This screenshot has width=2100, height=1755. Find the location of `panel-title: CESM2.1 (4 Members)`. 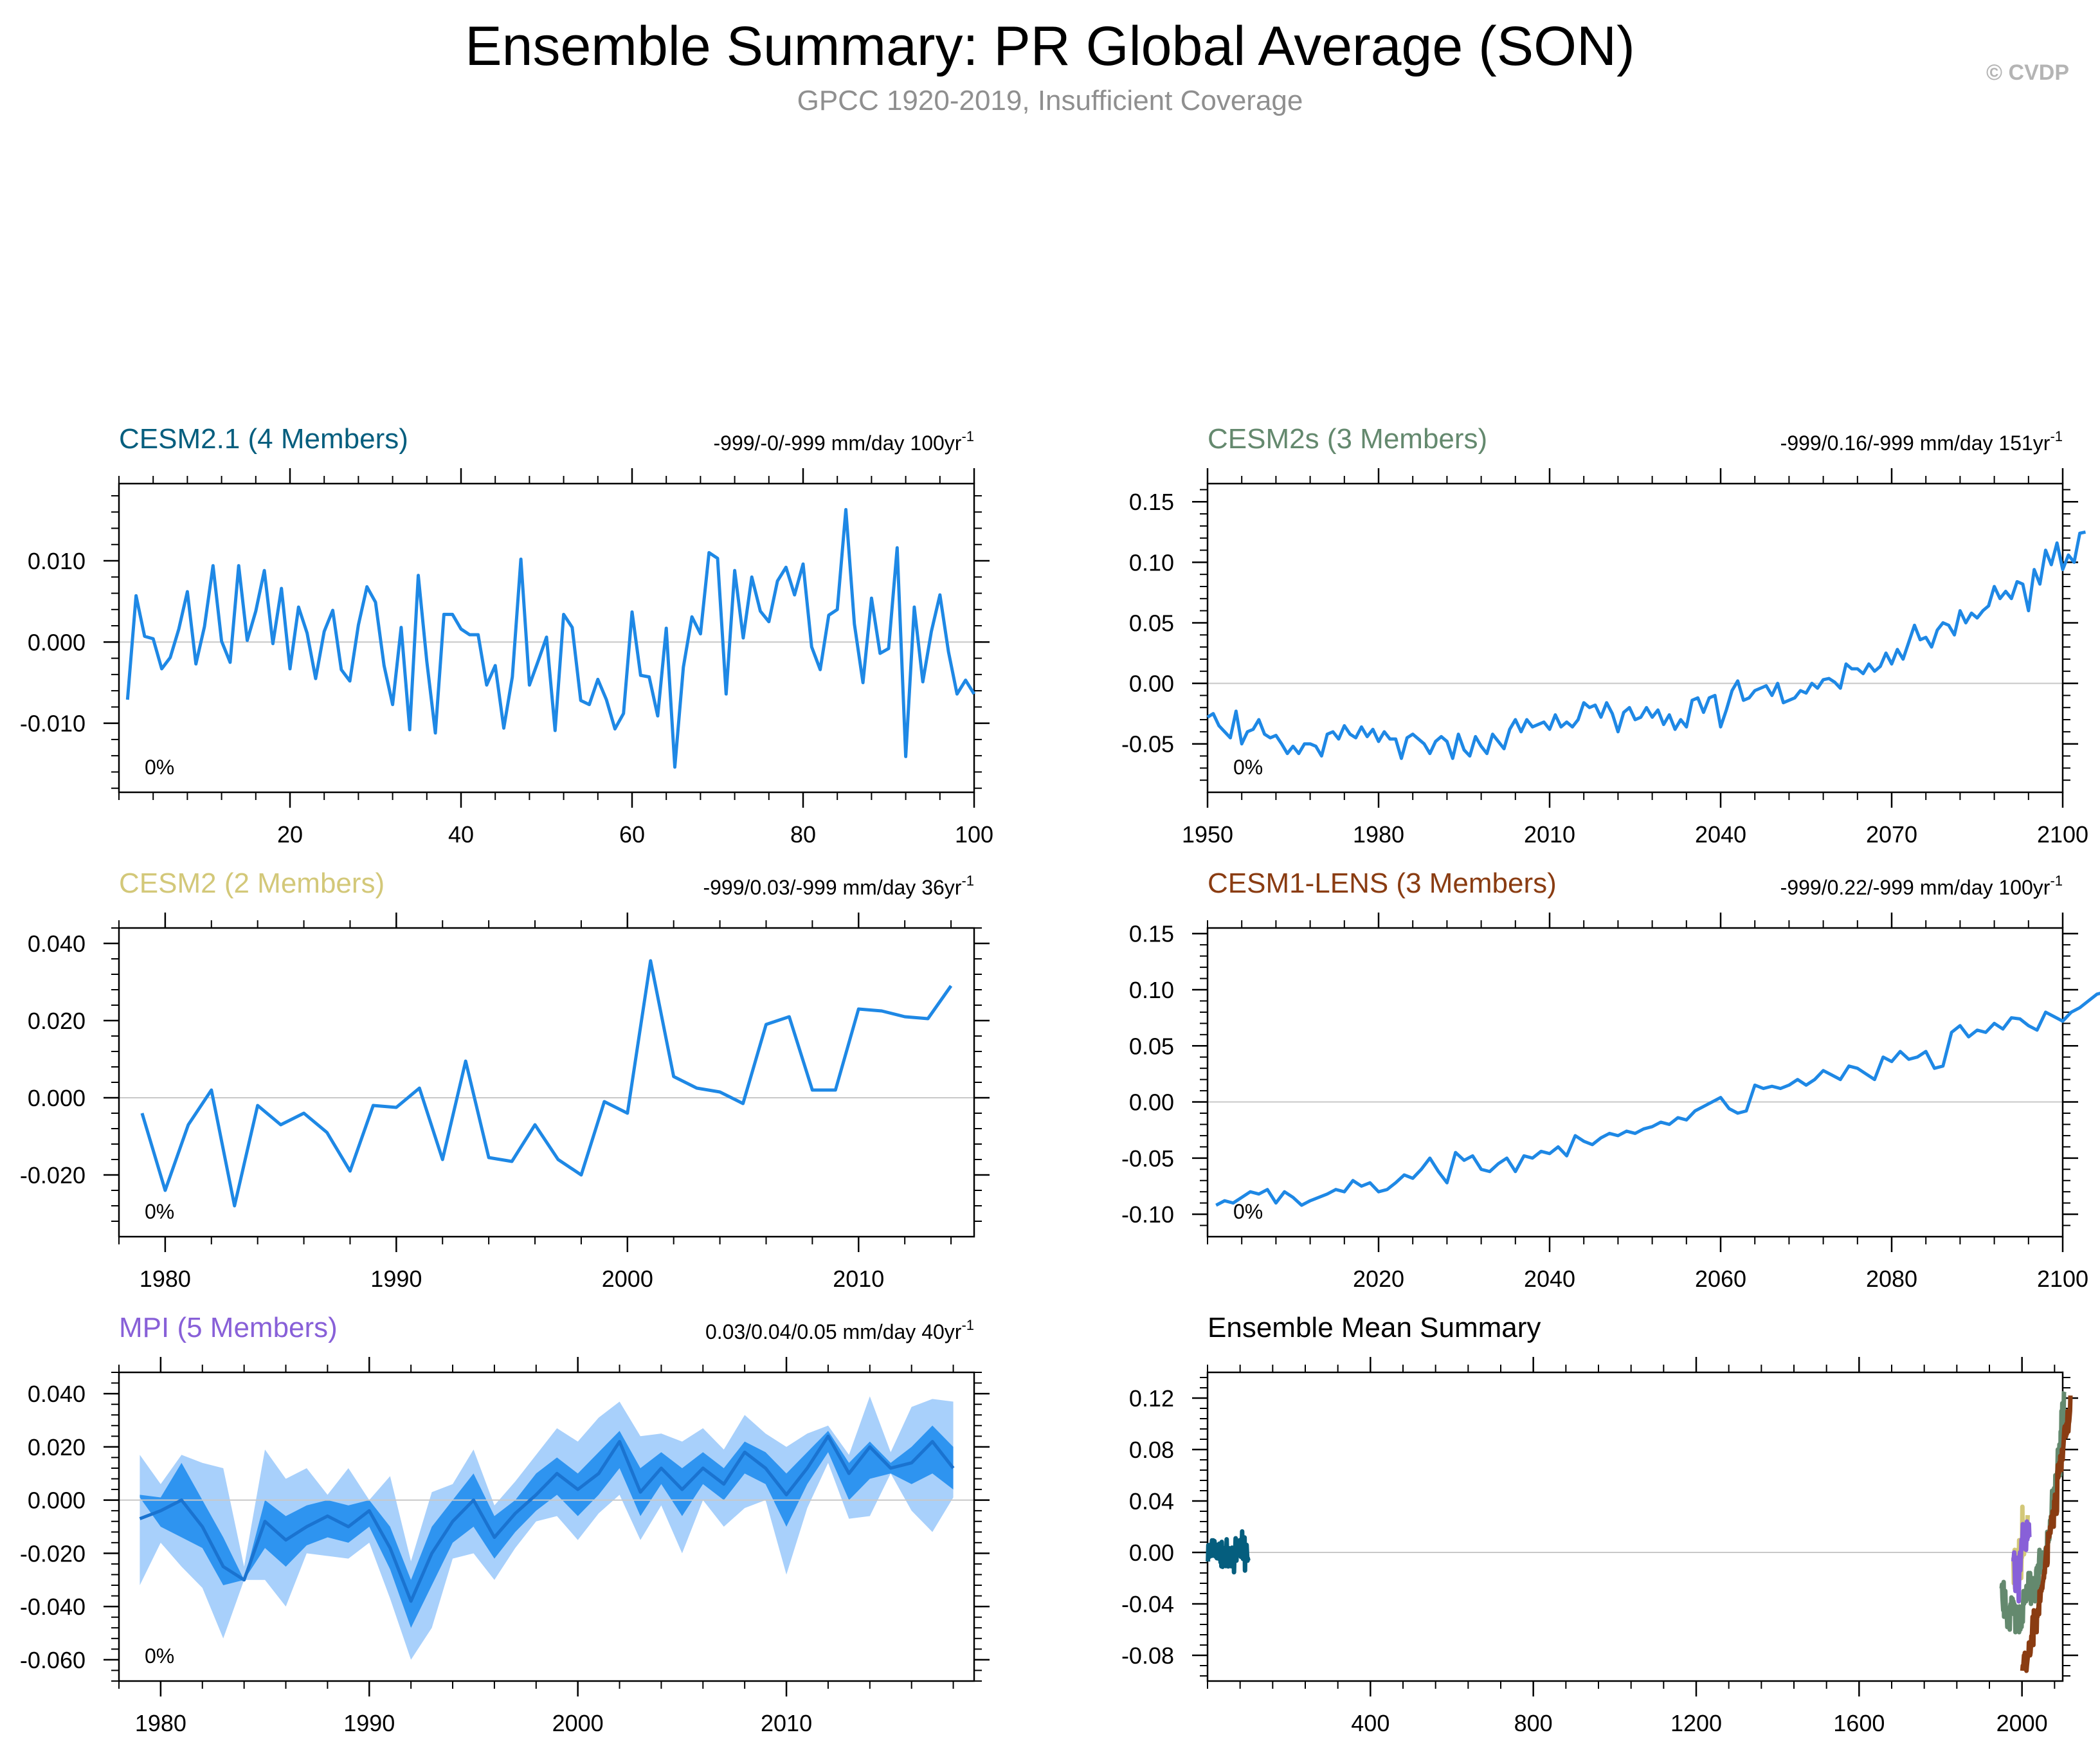

panel-title: CESM2.1 (4 Members) is located at coordinates (263, 439).